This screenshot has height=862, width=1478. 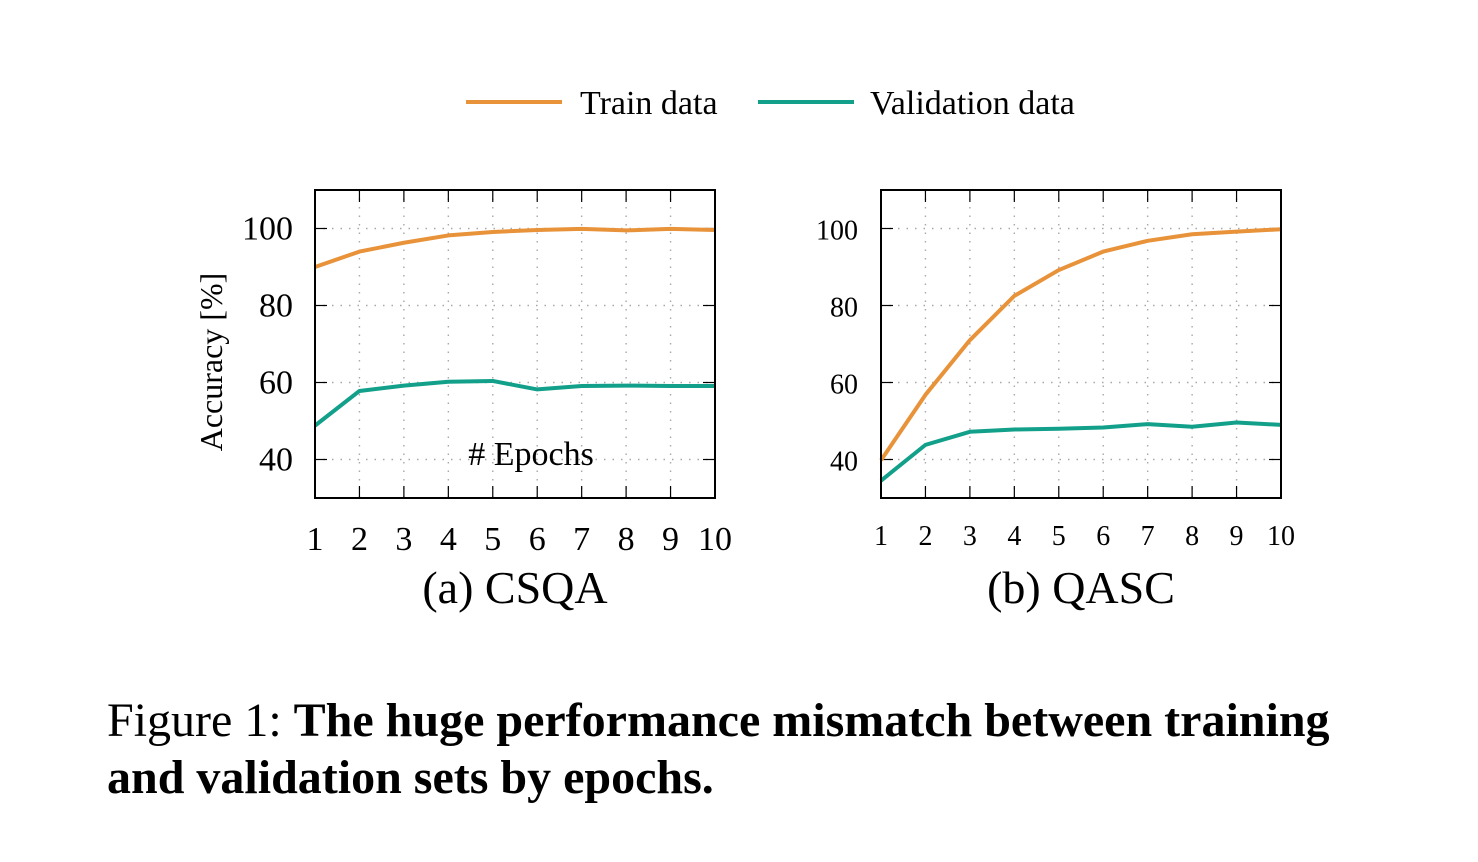 I want to click on grid-qasc, so click(x=1081, y=344).